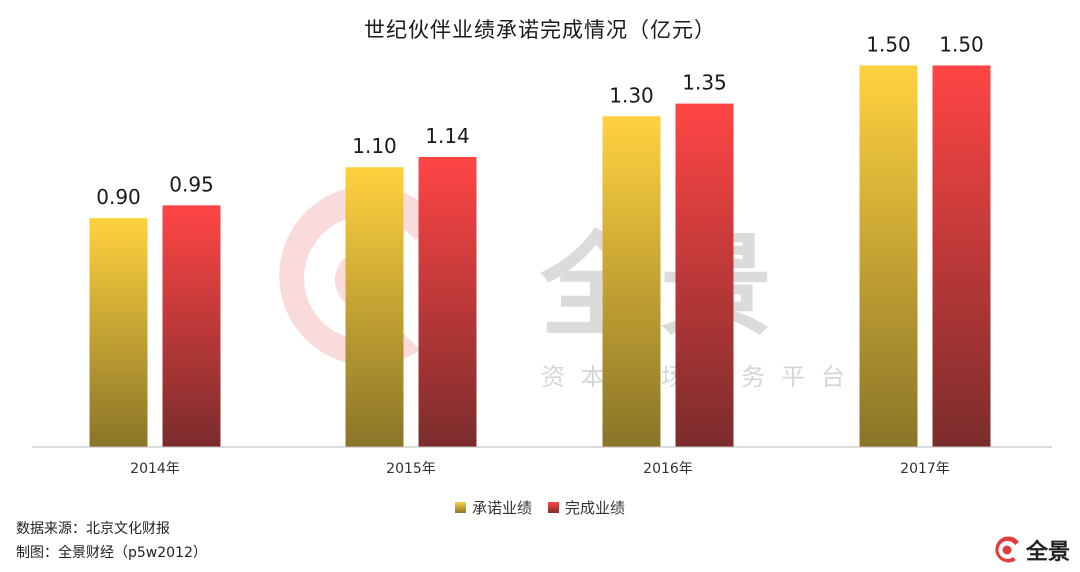 The width and height of the screenshot is (1080, 572). Describe the element at coordinates (540, 30) in the screenshot. I see `chart-title: 世纪伙伴业绩承诺完成情况（亿元）` at that location.